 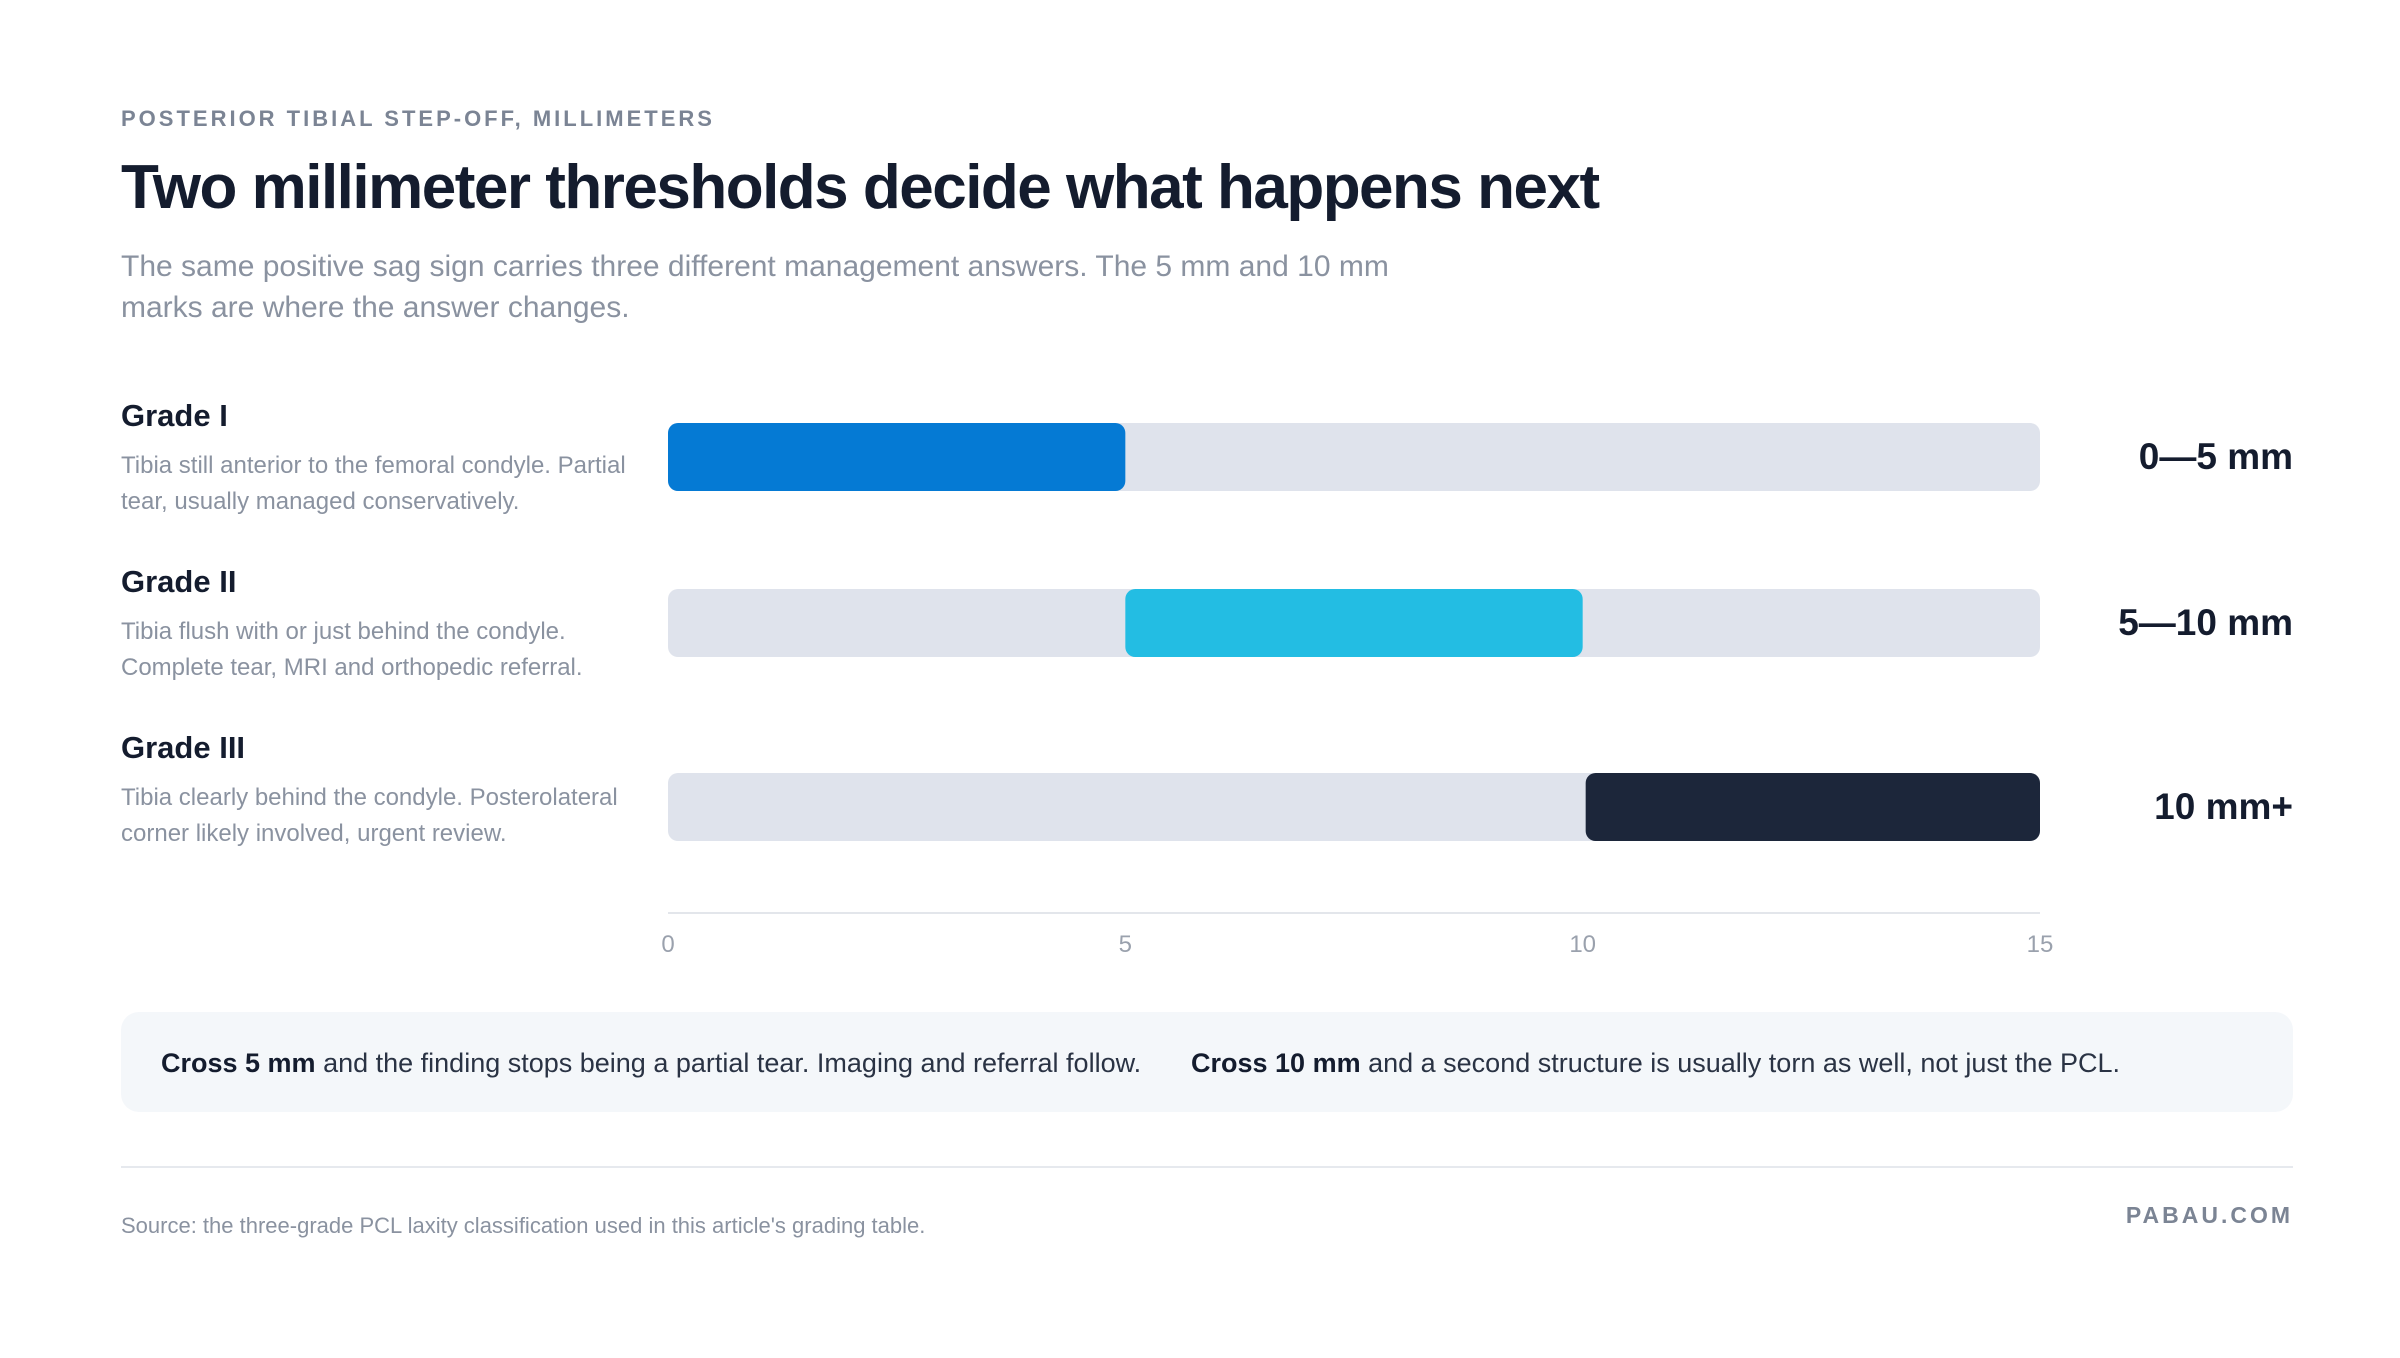 What do you see at coordinates (1354, 623) in the screenshot?
I see `grade-2-range-bar` at bounding box center [1354, 623].